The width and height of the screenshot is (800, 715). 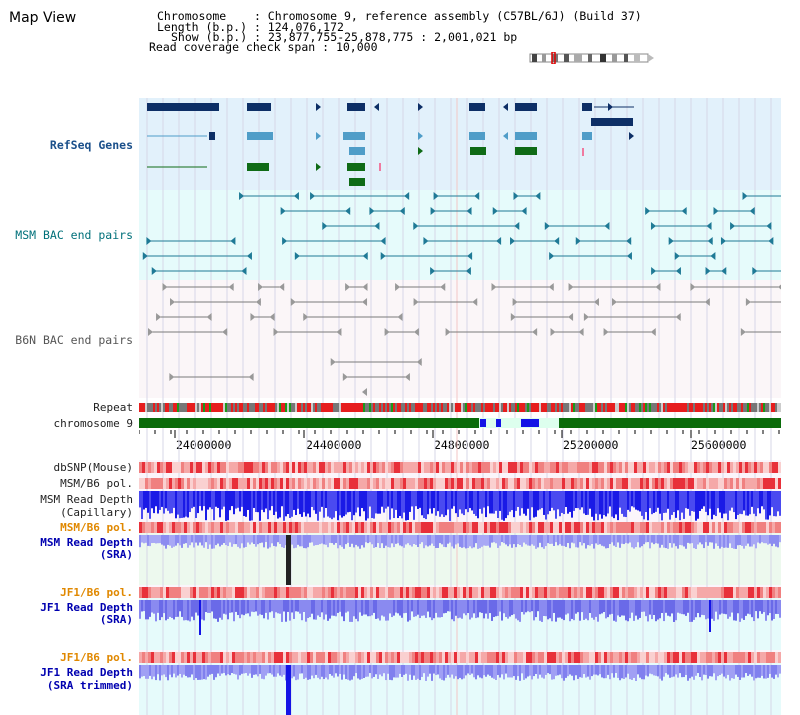 I want to click on depth-spike, so click(x=710, y=616).